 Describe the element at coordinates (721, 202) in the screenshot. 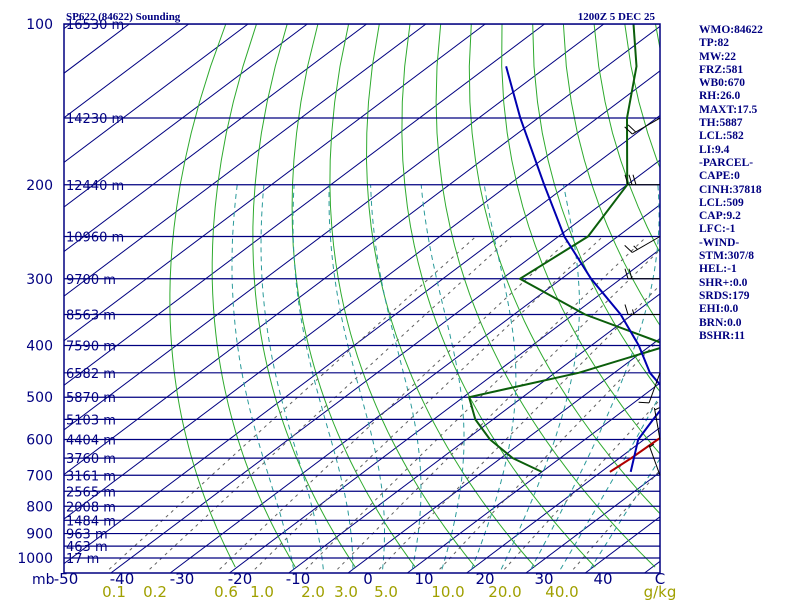

I see `index-line: LCL:509` at that location.